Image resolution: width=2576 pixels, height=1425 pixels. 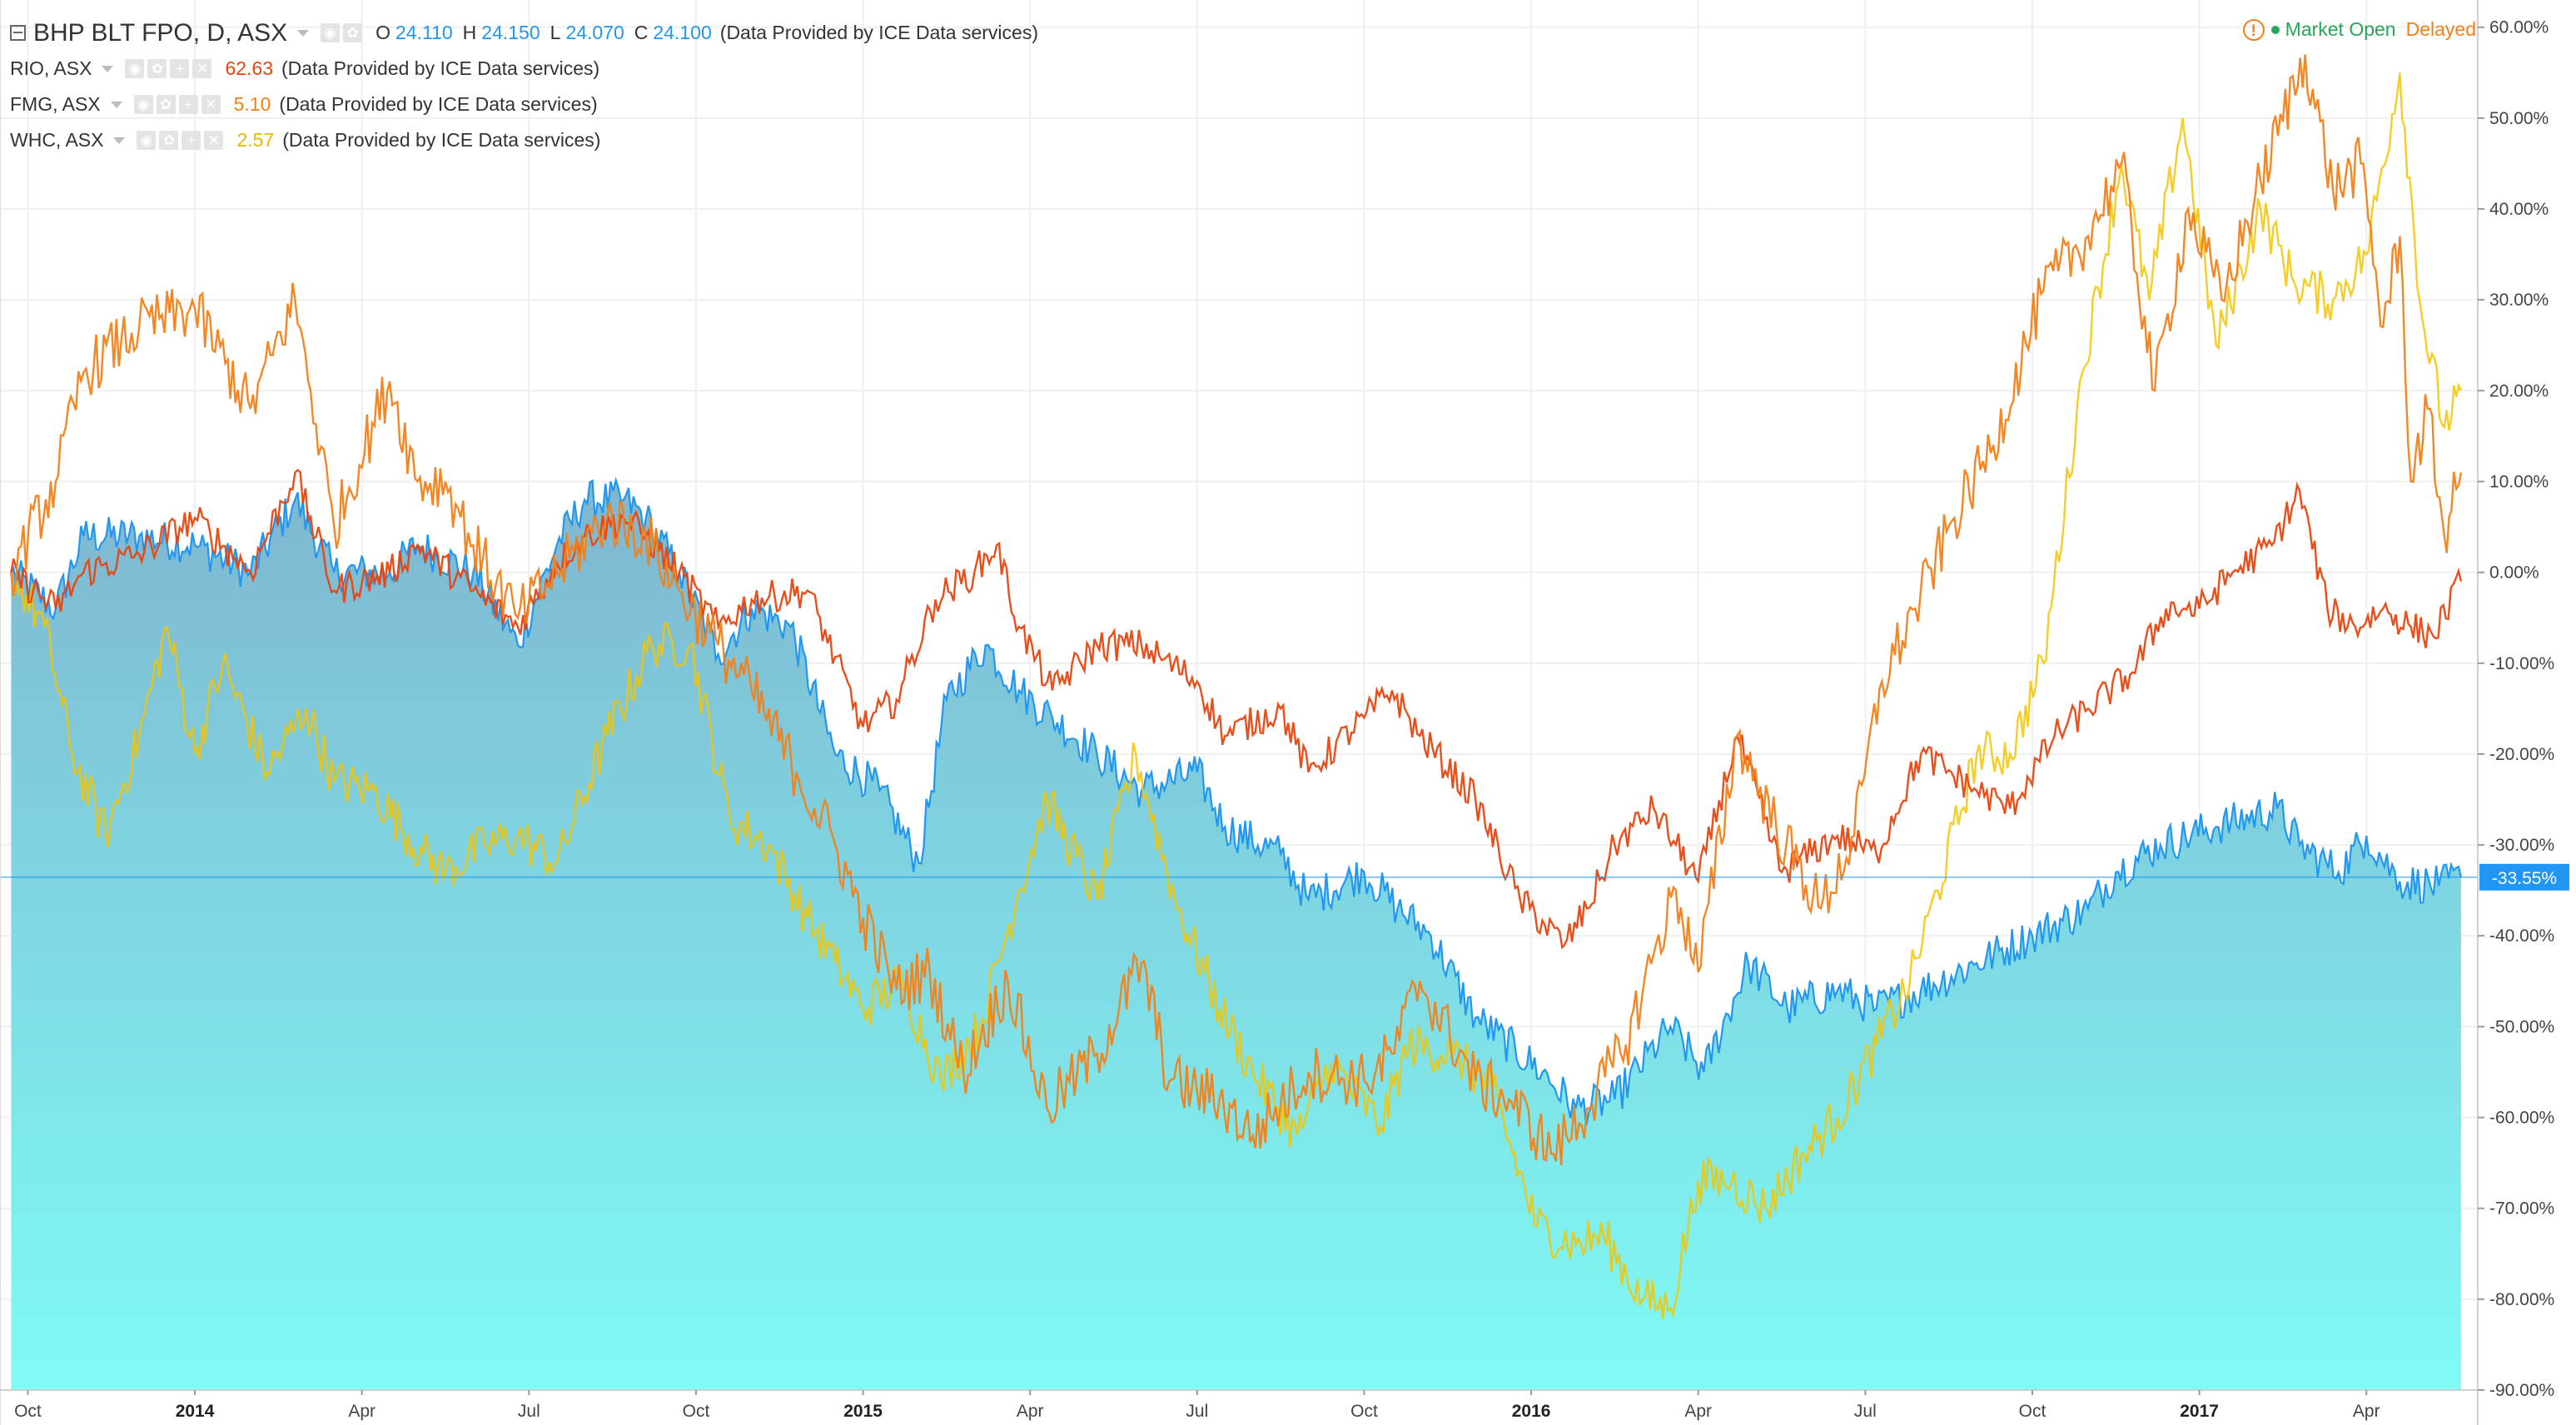 I want to click on y-tick-label: 10.00%, so click(x=2519, y=481).